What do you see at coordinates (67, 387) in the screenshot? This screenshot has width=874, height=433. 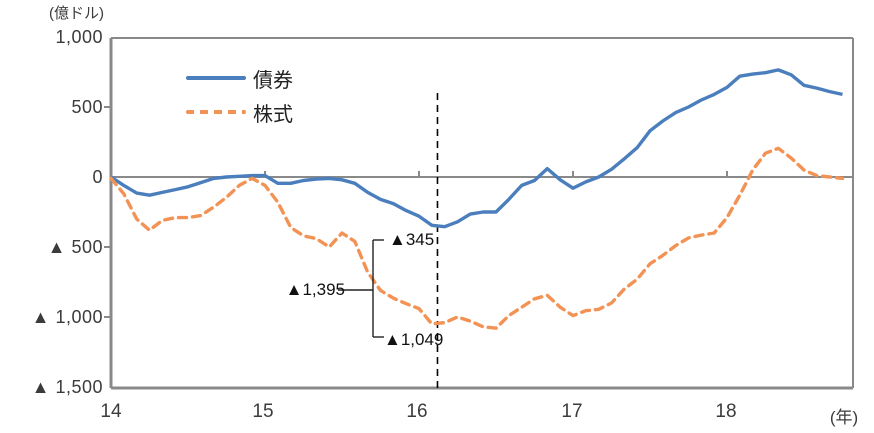 I see `y-tick-neg1500: ▲ 1,500` at bounding box center [67, 387].